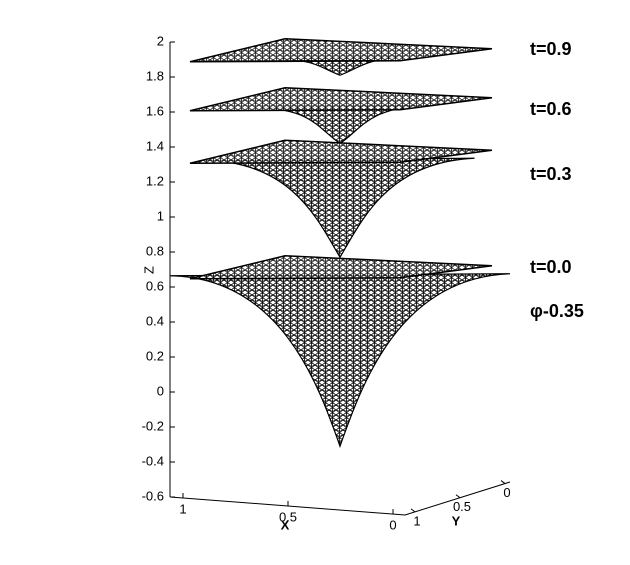  What do you see at coordinates (551, 109) in the screenshot?
I see `surface-label: t=0.6` at bounding box center [551, 109].